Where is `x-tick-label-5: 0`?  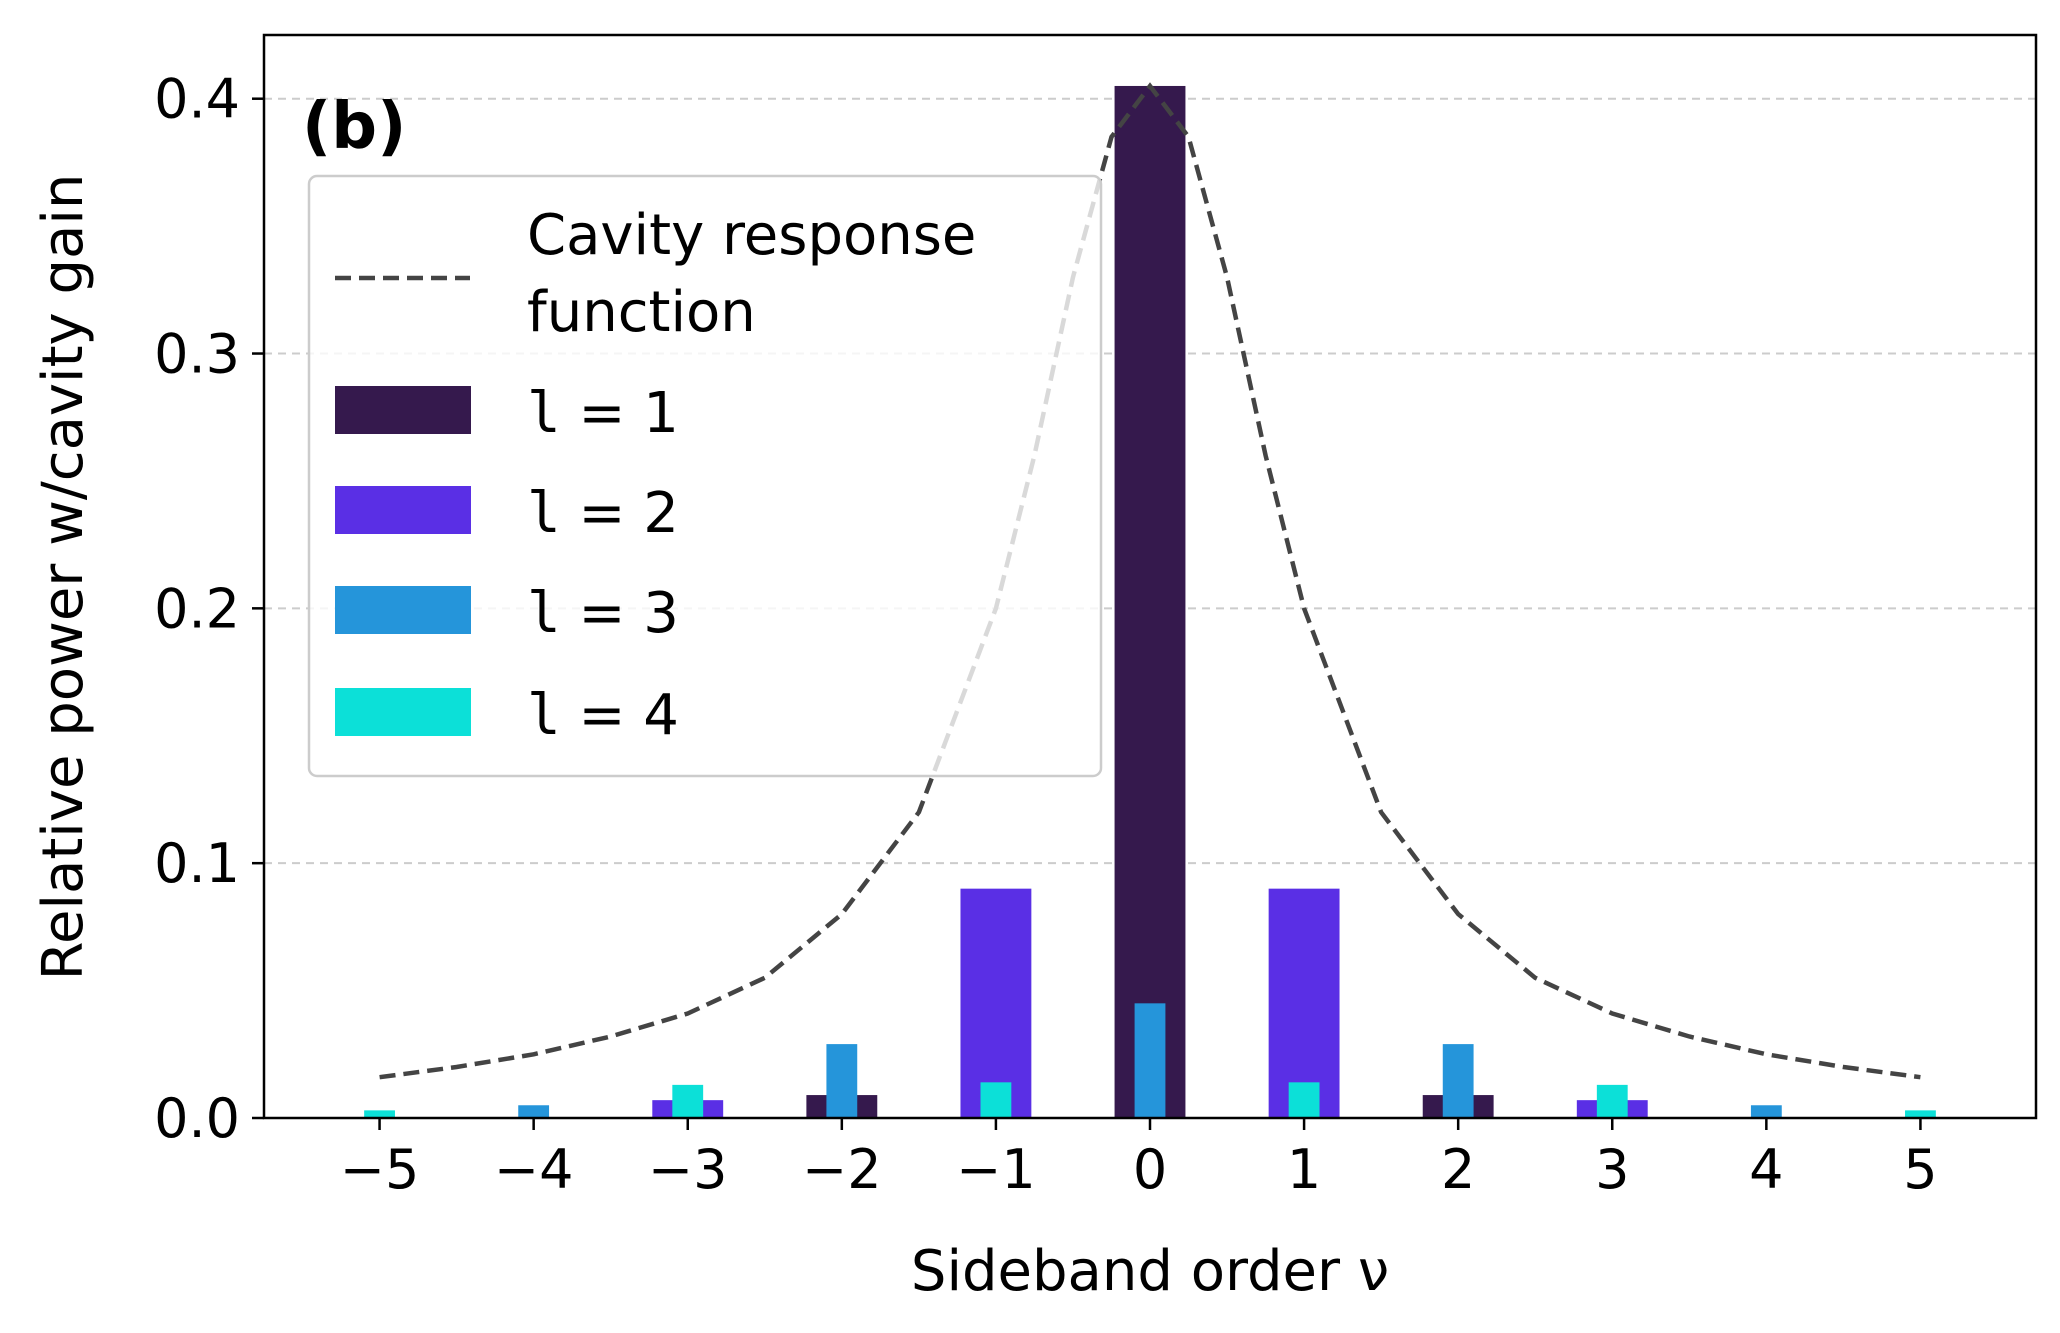
x-tick-label-5: 0 is located at coordinates (1150, 1169).